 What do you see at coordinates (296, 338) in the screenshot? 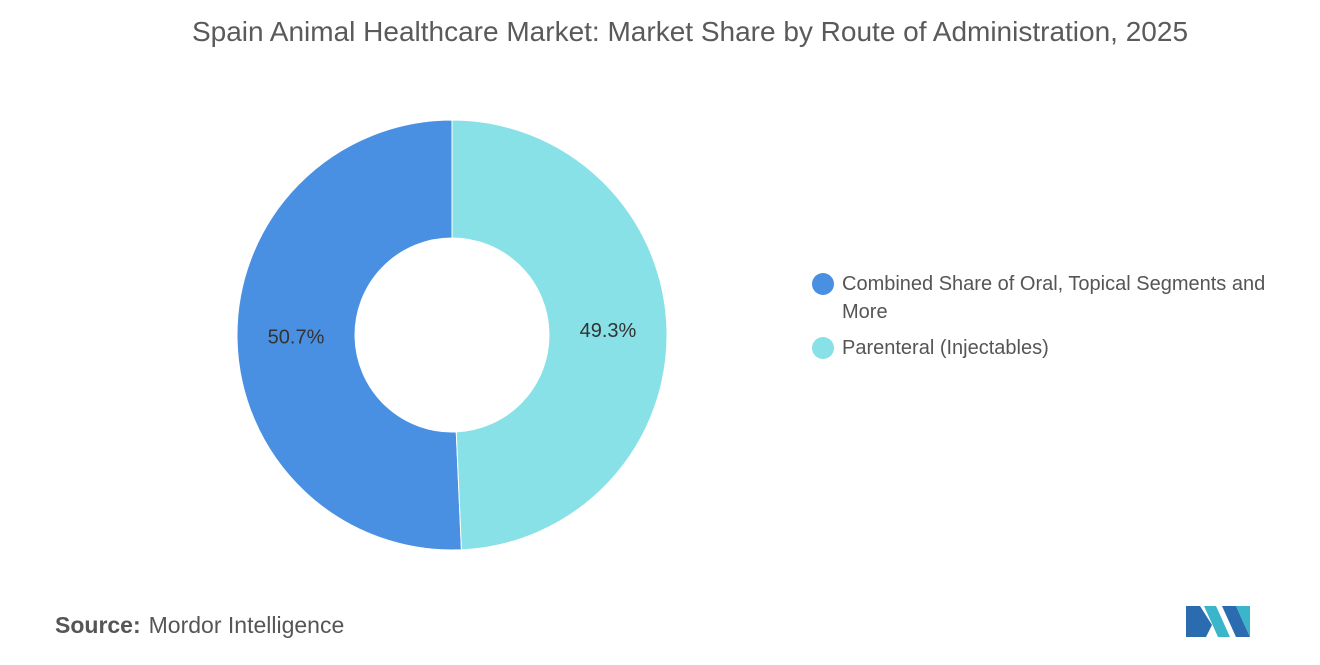
I see `value-label: 50.7%` at bounding box center [296, 338].